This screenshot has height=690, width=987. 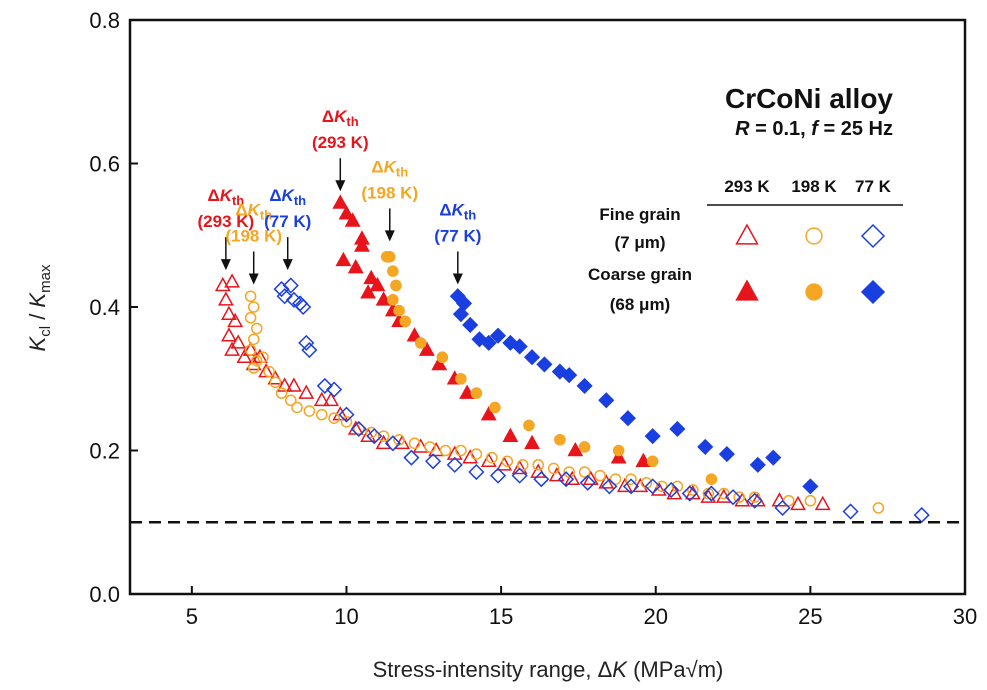 What do you see at coordinates (640, 304) in the screenshot?
I see `legend-coarse-size: (68 μm)` at bounding box center [640, 304].